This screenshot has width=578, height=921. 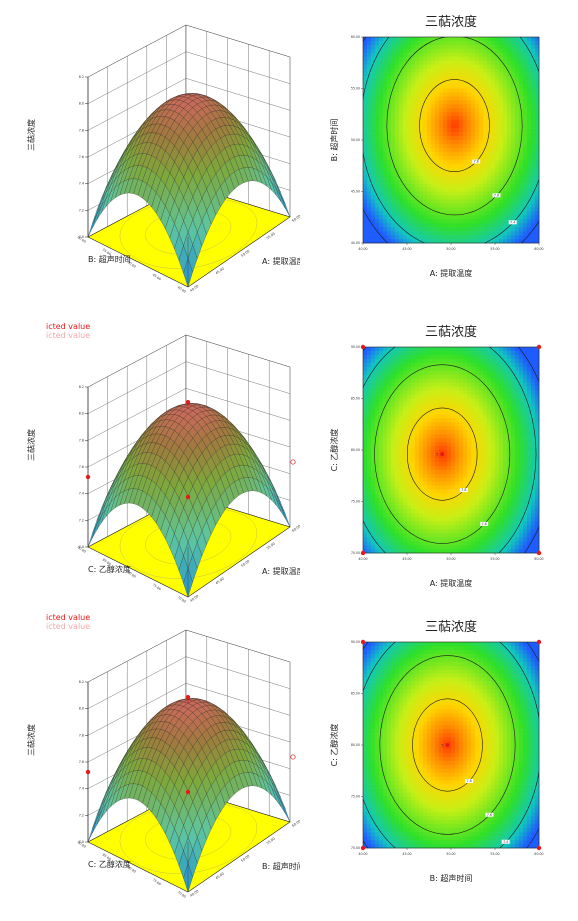 What do you see at coordinates (137, 387) in the screenshot?
I see `wall-gridline` at bounding box center [137, 387].